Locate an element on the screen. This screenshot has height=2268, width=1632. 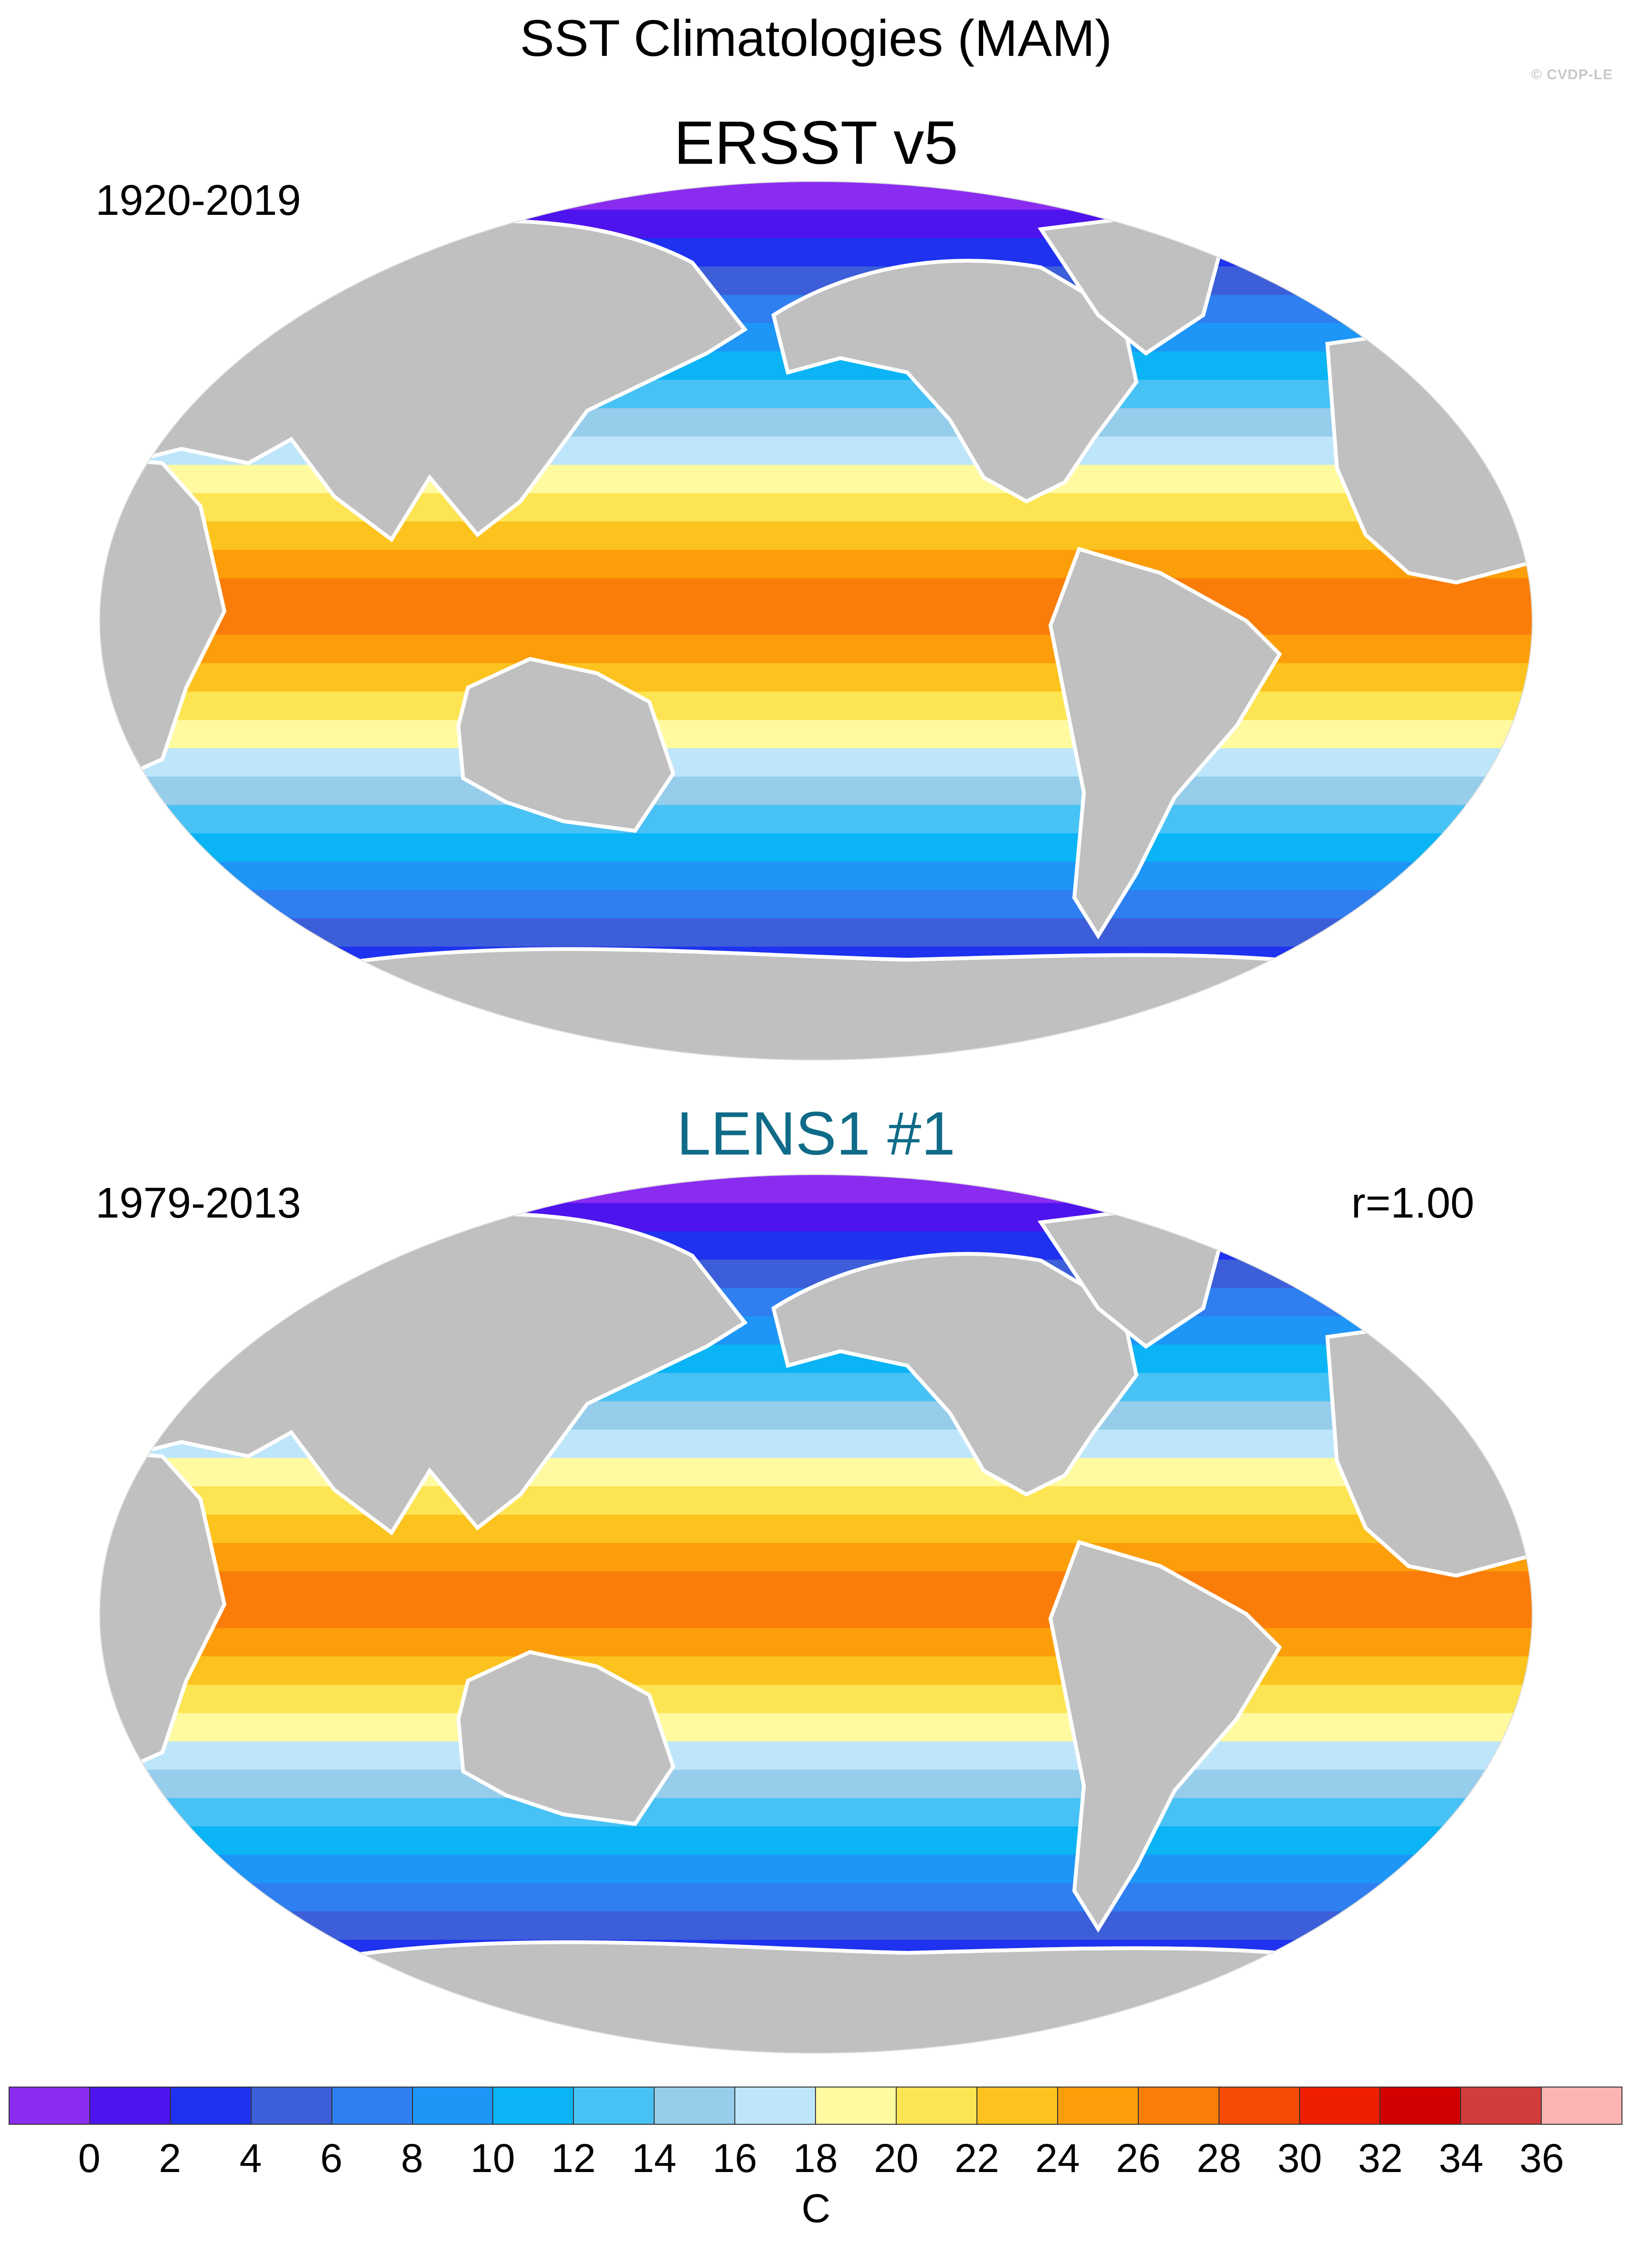
colorbar-tick-label: 8 is located at coordinates (412, 2158).